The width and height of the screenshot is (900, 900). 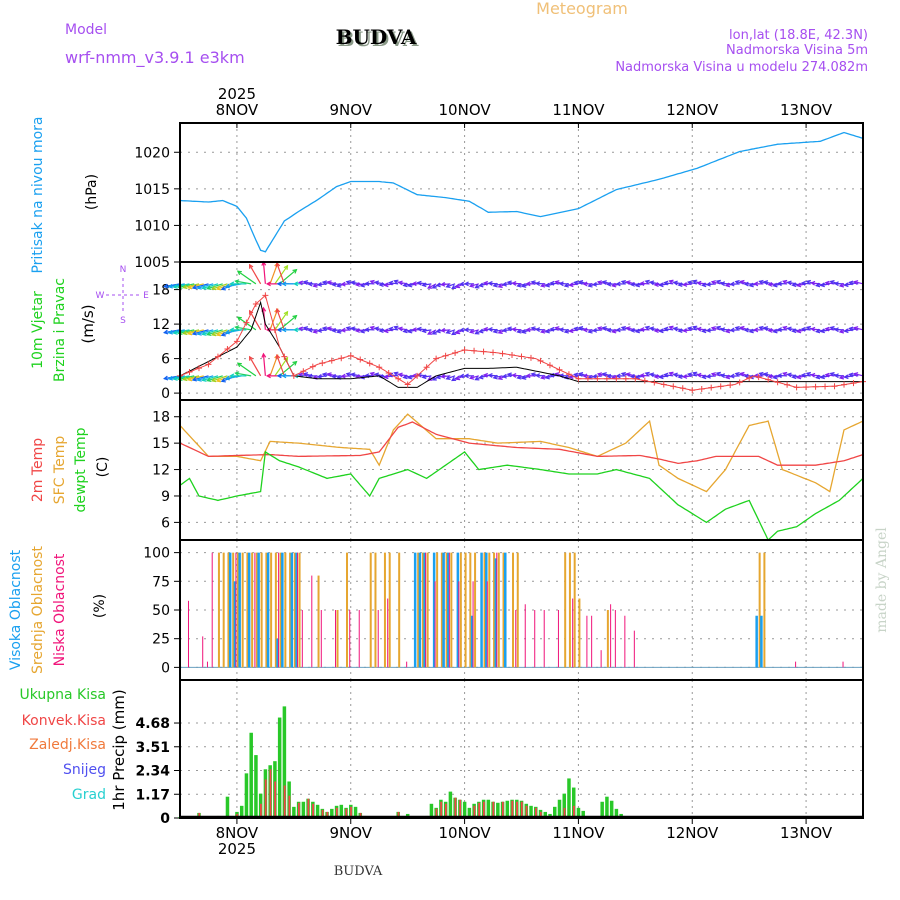 What do you see at coordinates (292, 610) in the screenshot?
I see `cloud-bar-high` at bounding box center [292, 610].